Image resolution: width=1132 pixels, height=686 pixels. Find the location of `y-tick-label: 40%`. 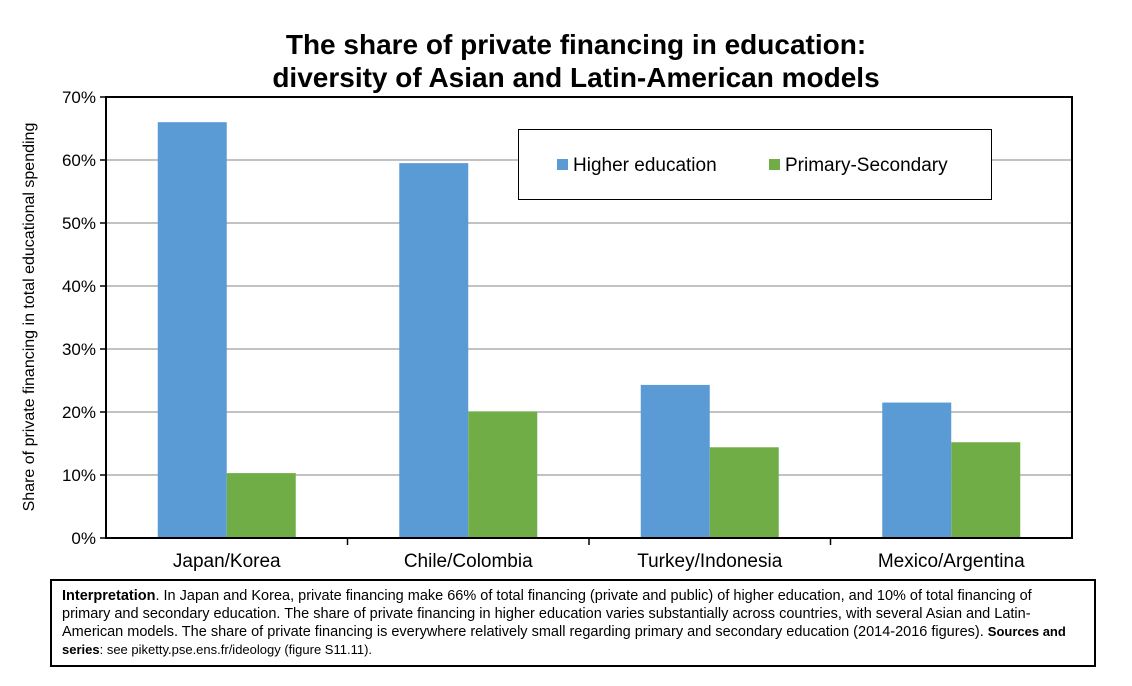

y-tick-label: 40% is located at coordinates (79, 286).